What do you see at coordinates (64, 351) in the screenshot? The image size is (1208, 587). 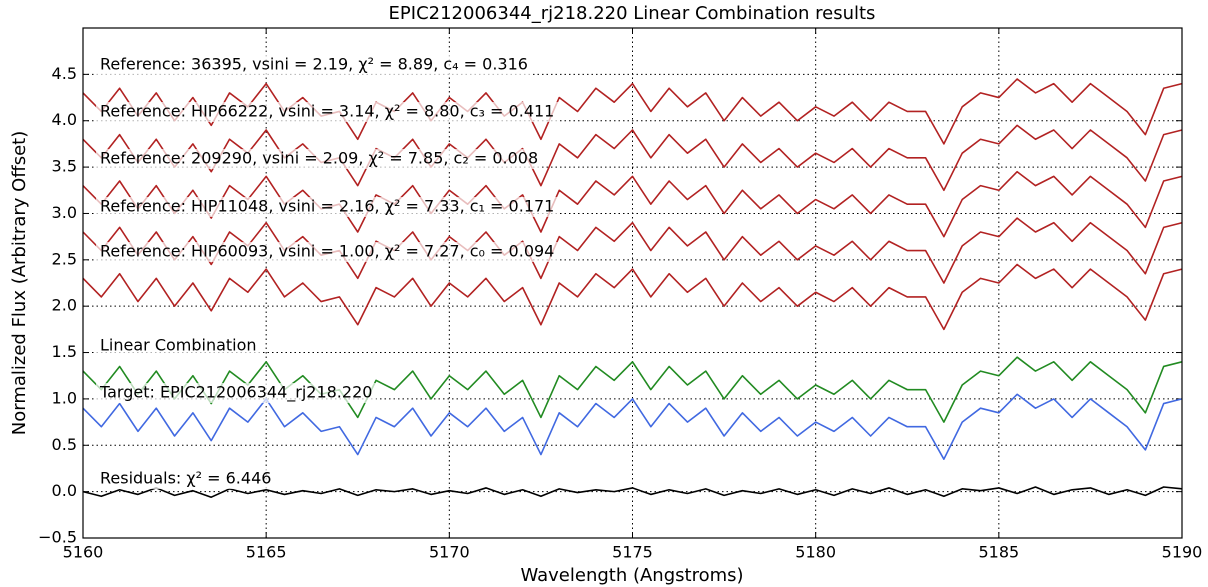 I see `y-tick-label: 1.5` at bounding box center [64, 351].